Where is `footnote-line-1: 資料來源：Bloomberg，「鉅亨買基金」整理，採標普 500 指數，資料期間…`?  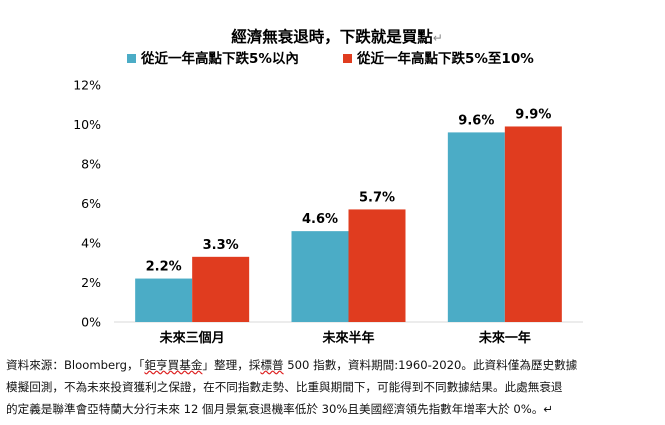
footnote-line-1: 資料來源：Bloomberg，「鉅亨買基金」整理，採標普 500 指數，資料期間… is located at coordinates (292, 365).